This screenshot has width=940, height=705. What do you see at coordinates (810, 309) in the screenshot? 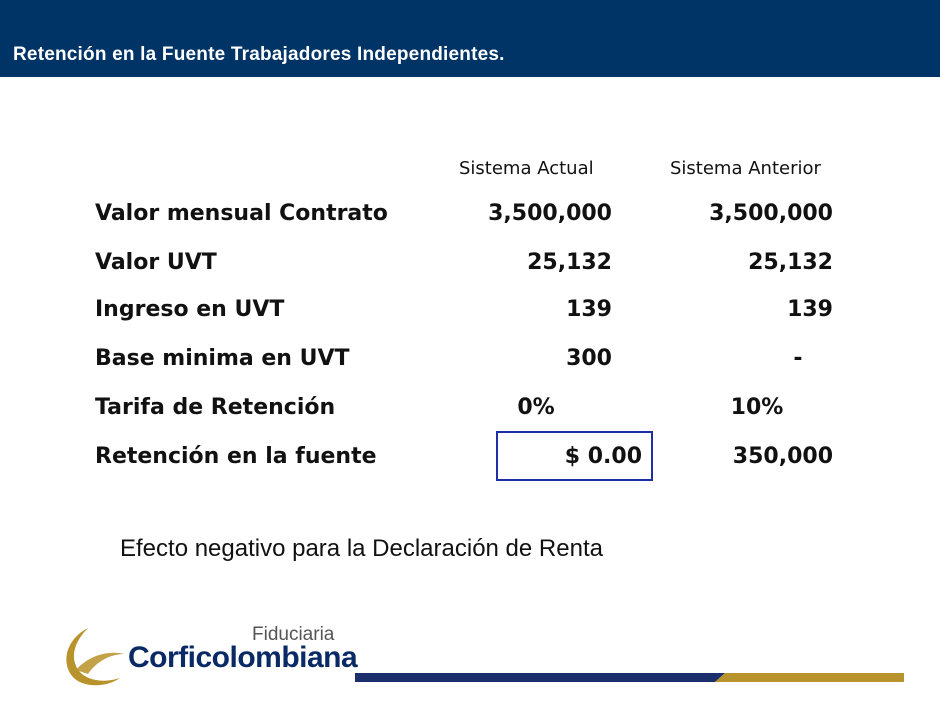
I see `value-anterior-ingreso-uvt: 139` at bounding box center [810, 309].